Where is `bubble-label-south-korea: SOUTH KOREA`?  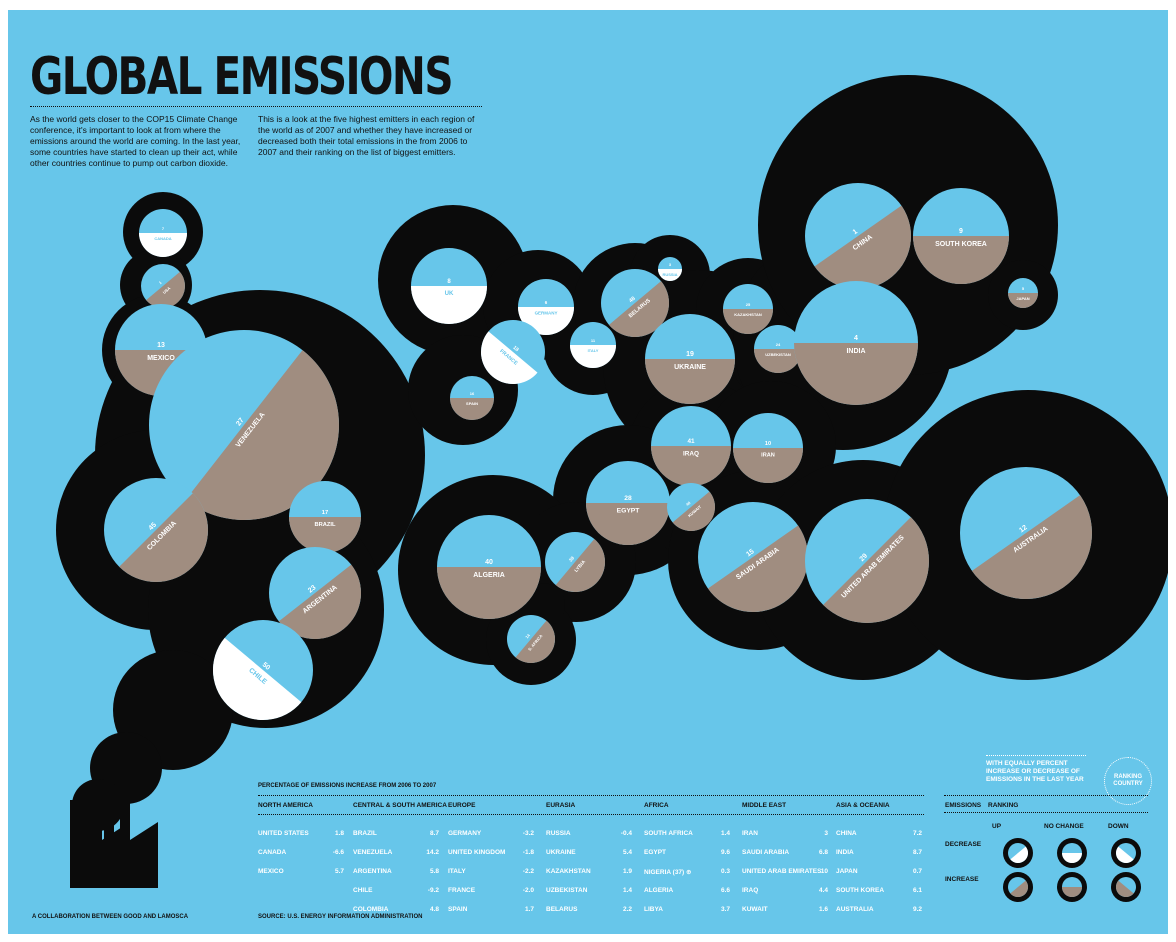
bubble-label-south-korea: SOUTH KOREA is located at coordinates (961, 244).